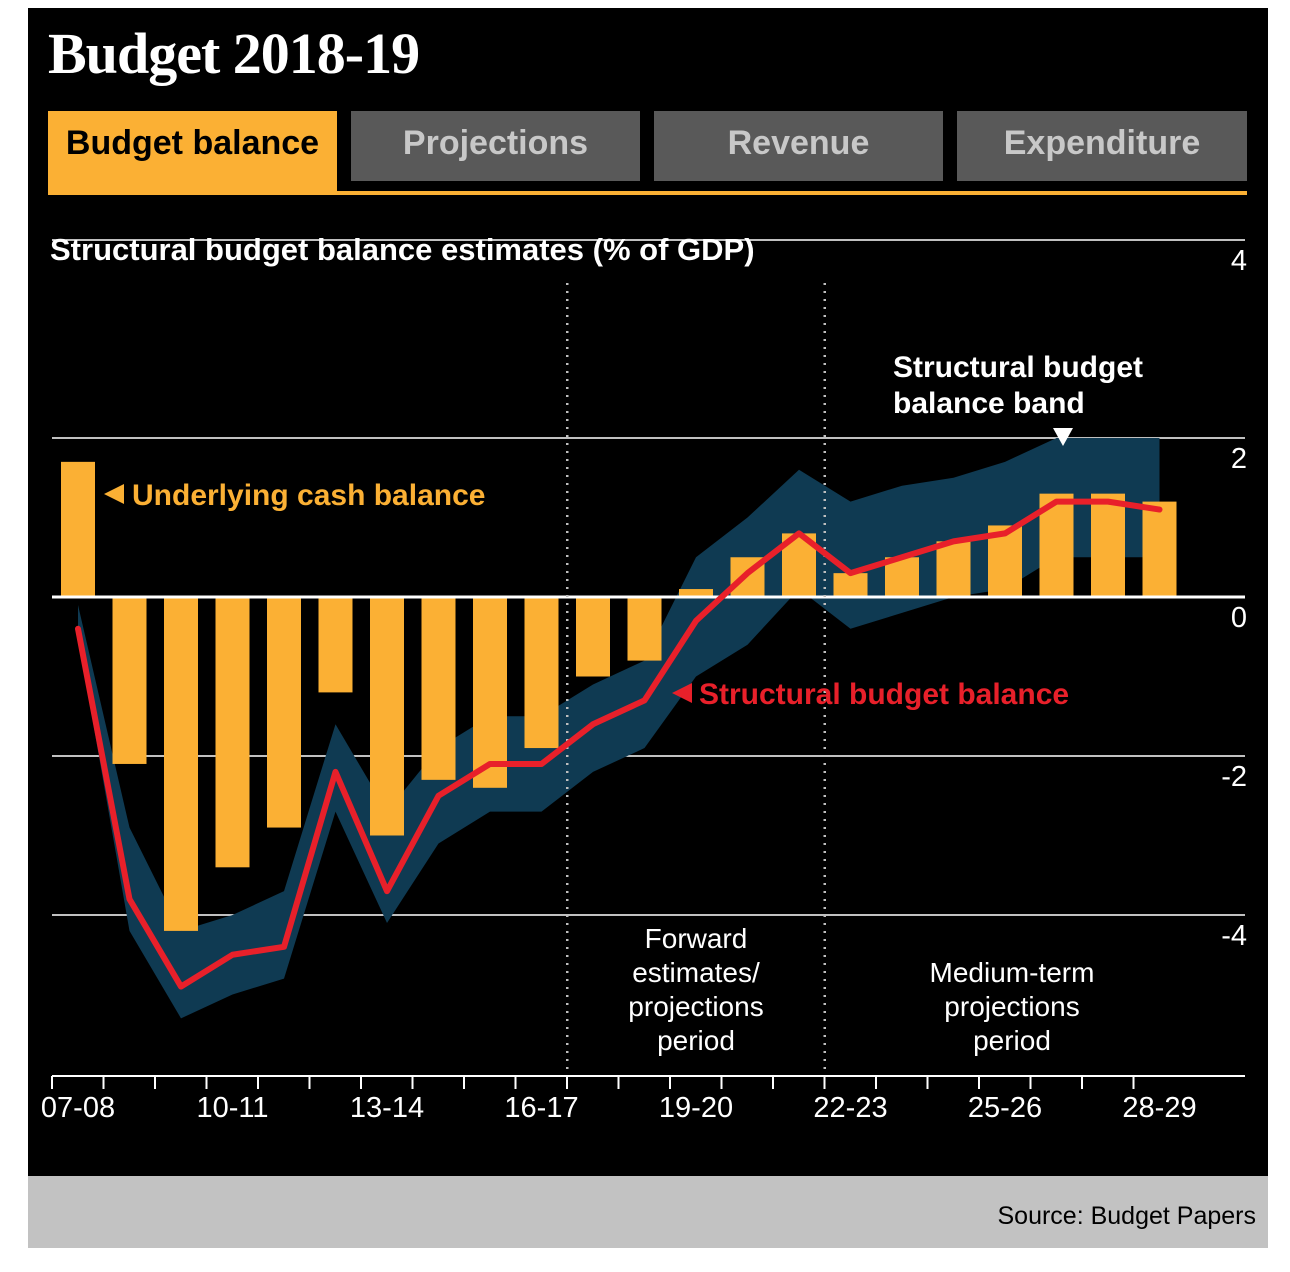  What do you see at coordinates (234, 53) in the screenshot?
I see `page-title: Budget 2018-19` at bounding box center [234, 53].